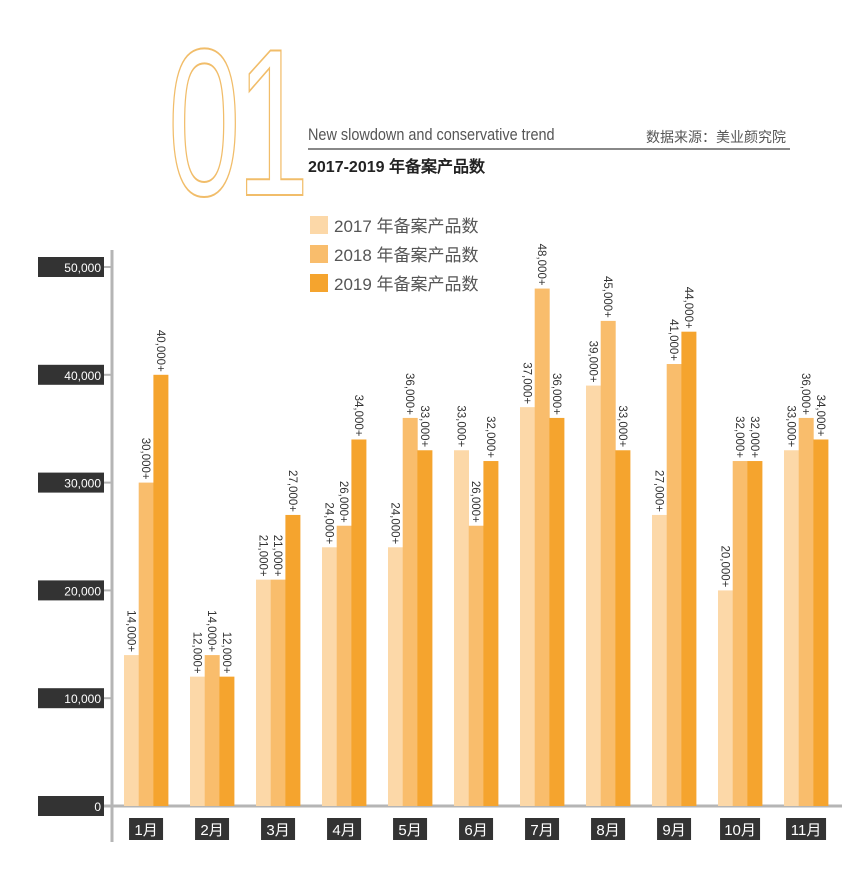 The width and height of the screenshot is (864, 869). Describe the element at coordinates (262, 556) in the screenshot. I see `data-label: 21,000+` at that location.